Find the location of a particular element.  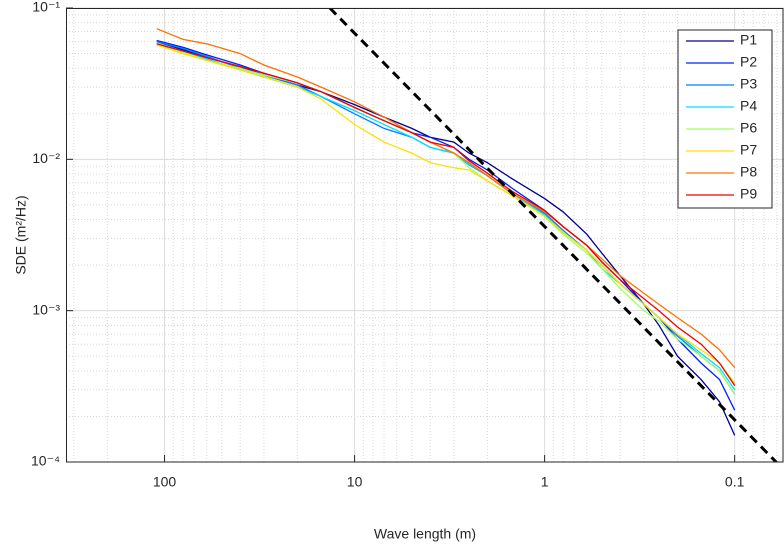

legend-label: P1 is located at coordinates (748, 40).